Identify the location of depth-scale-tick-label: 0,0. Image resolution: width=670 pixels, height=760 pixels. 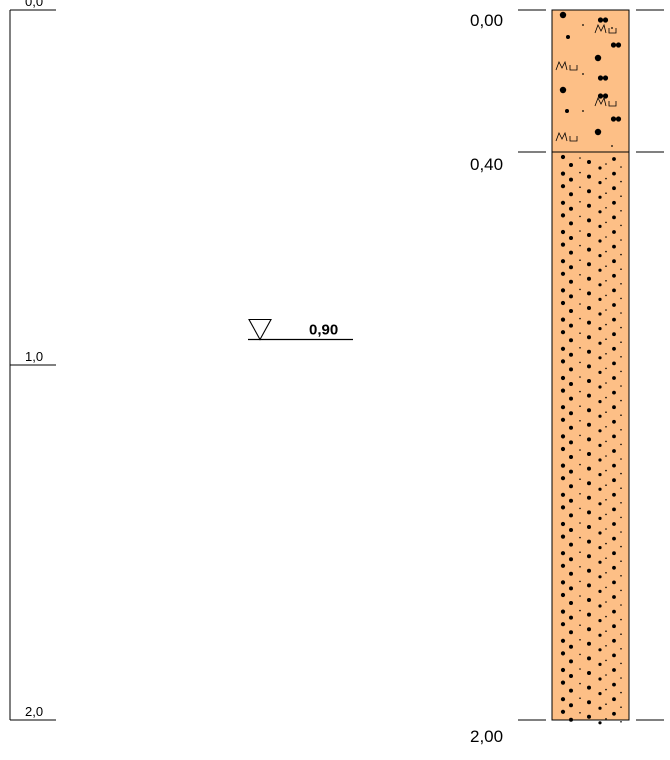
(34, 4).